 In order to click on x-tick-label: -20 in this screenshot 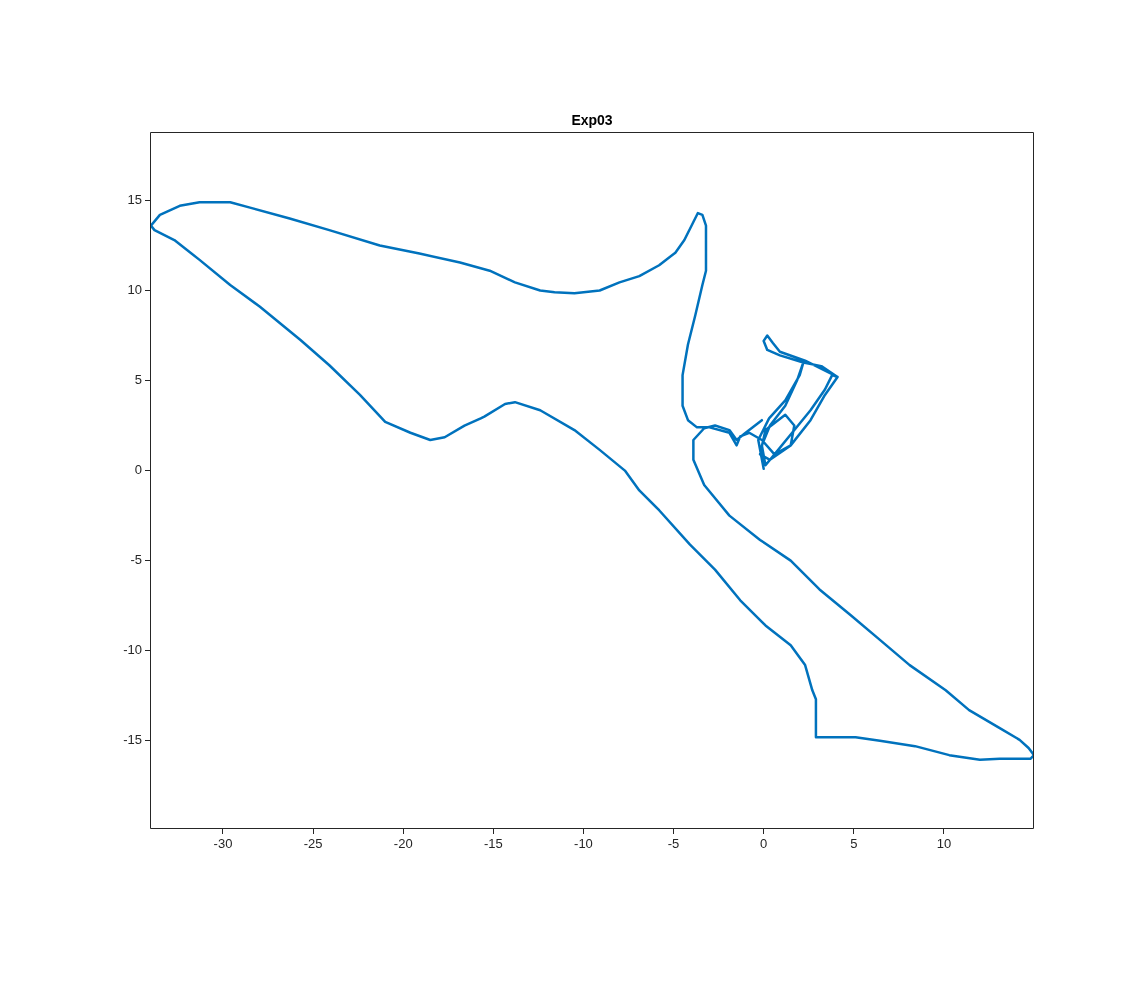, I will do `click(403, 844)`.